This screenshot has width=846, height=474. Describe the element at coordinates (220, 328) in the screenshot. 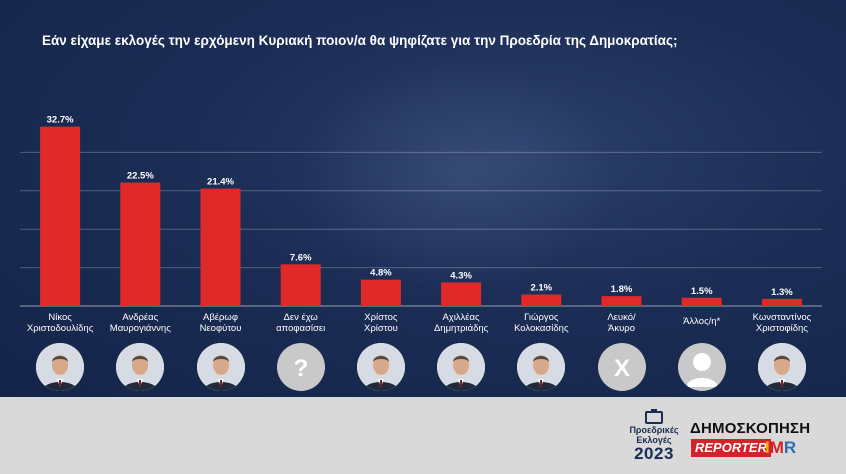

I see `category-label-line: Νεοφύτου` at that location.